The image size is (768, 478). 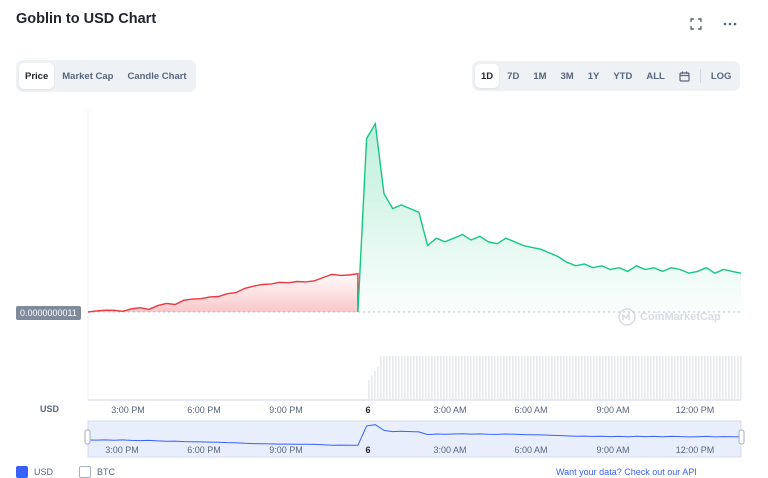 I want to click on chart-toolbar-icons, so click(x=713, y=24).